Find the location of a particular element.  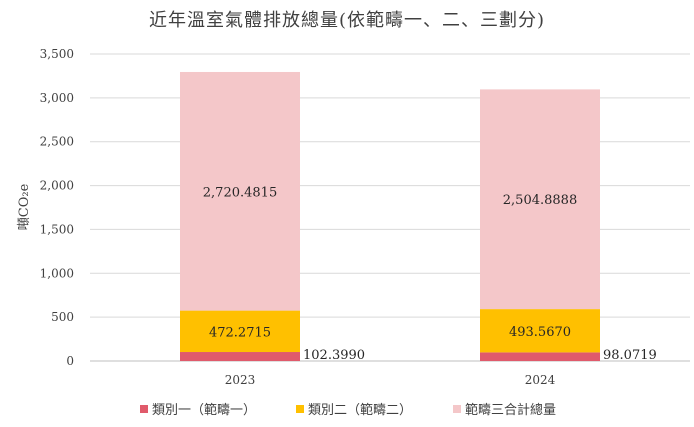

data-label: 98.0719 is located at coordinates (630, 355).